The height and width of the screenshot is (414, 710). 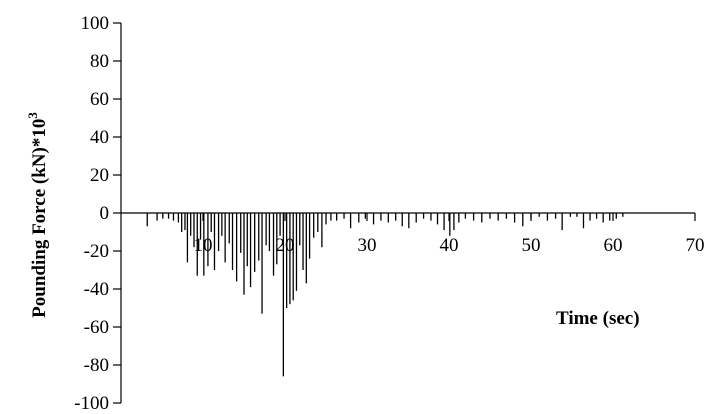 What do you see at coordinates (531, 245) in the screenshot?
I see `x-tick-label: 50` at bounding box center [531, 245].